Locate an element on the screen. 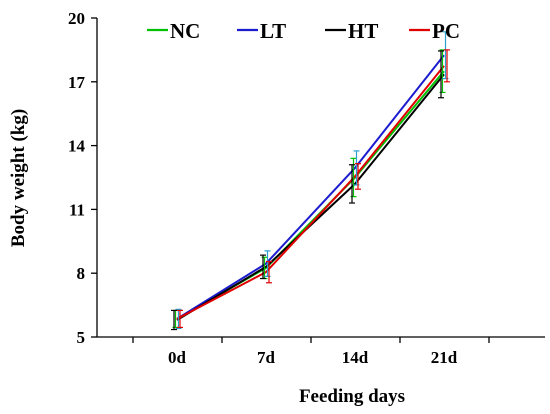  legend: NC LT HT PC is located at coordinates (303, 31).